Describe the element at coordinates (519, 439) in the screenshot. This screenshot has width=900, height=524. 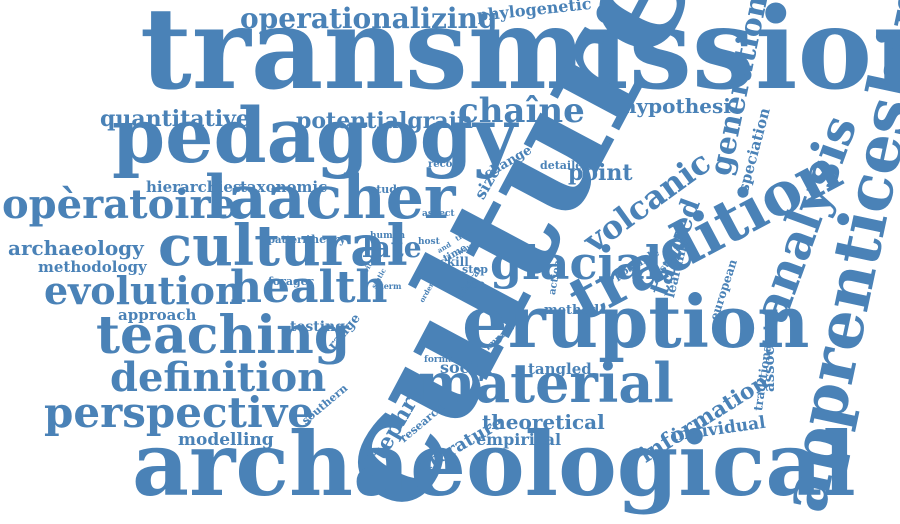
I see `word-empirical: empirical` at that location.